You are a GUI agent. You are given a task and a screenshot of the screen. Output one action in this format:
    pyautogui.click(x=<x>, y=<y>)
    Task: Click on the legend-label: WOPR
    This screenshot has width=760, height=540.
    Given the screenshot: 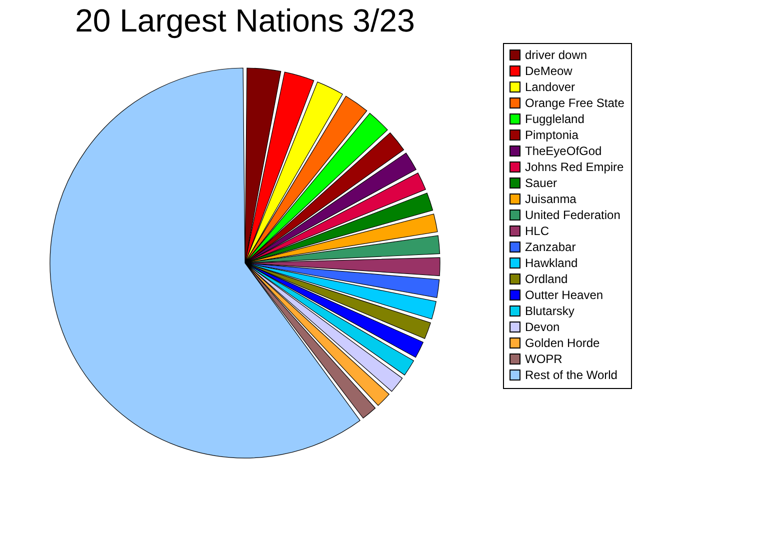 What is the action you would take?
    pyautogui.click(x=544, y=359)
    